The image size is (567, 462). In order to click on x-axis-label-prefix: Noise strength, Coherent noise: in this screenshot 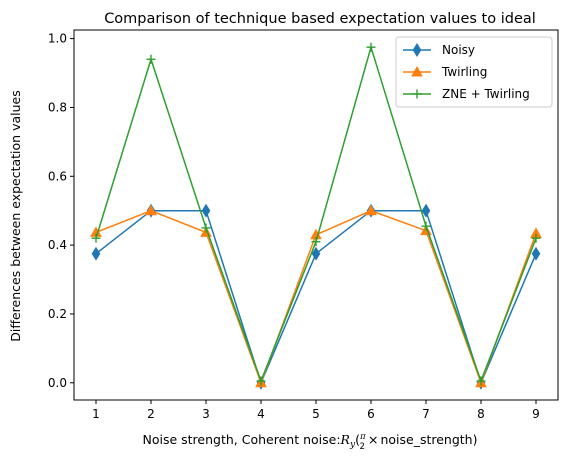, I will do `click(242, 439)`.